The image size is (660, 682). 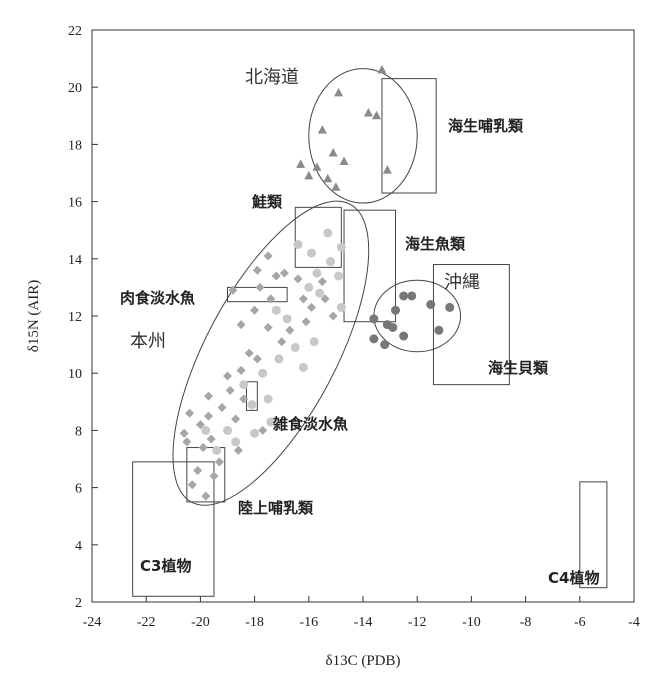 What do you see at coordinates (92, 622) in the screenshot?
I see `x-tick-label: -24` at bounding box center [92, 622].